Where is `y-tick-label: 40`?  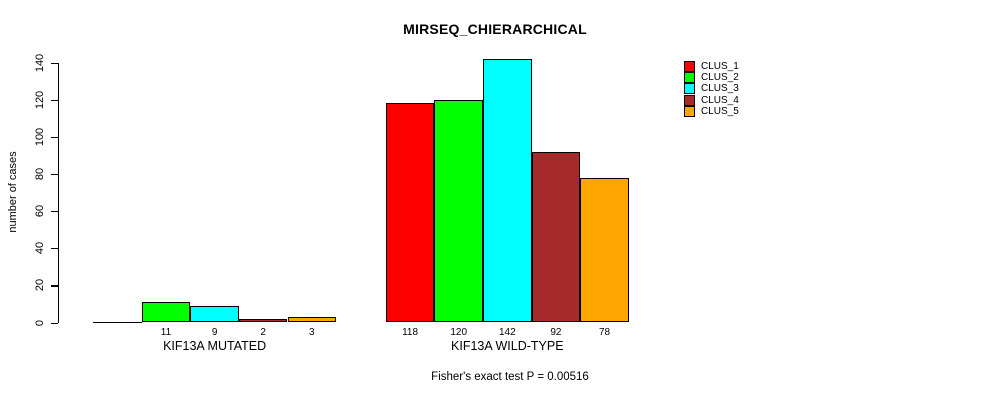 y-tick-label: 40 is located at coordinates (40, 248).